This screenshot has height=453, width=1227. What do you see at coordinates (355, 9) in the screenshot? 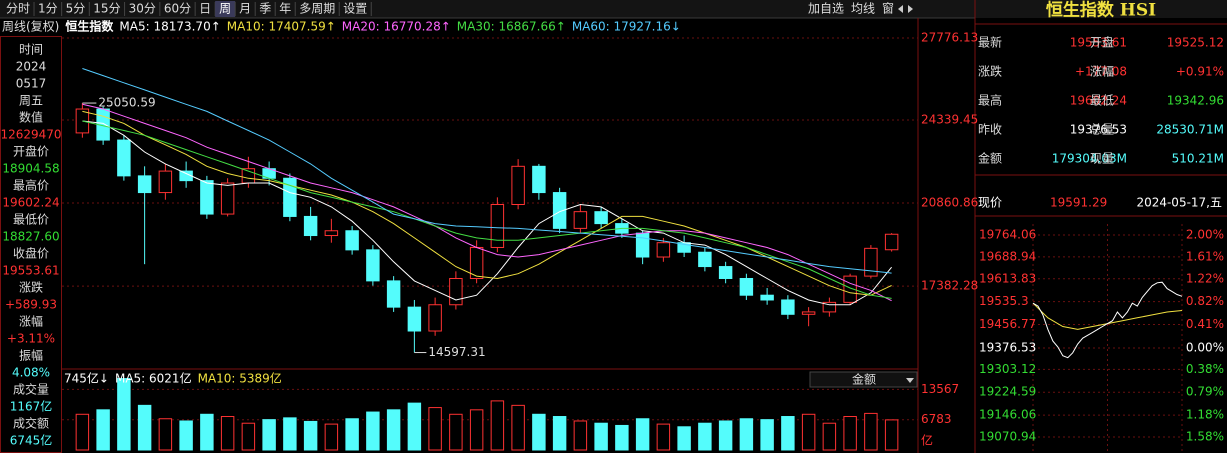
I see `tab: 设置` at bounding box center [355, 9].